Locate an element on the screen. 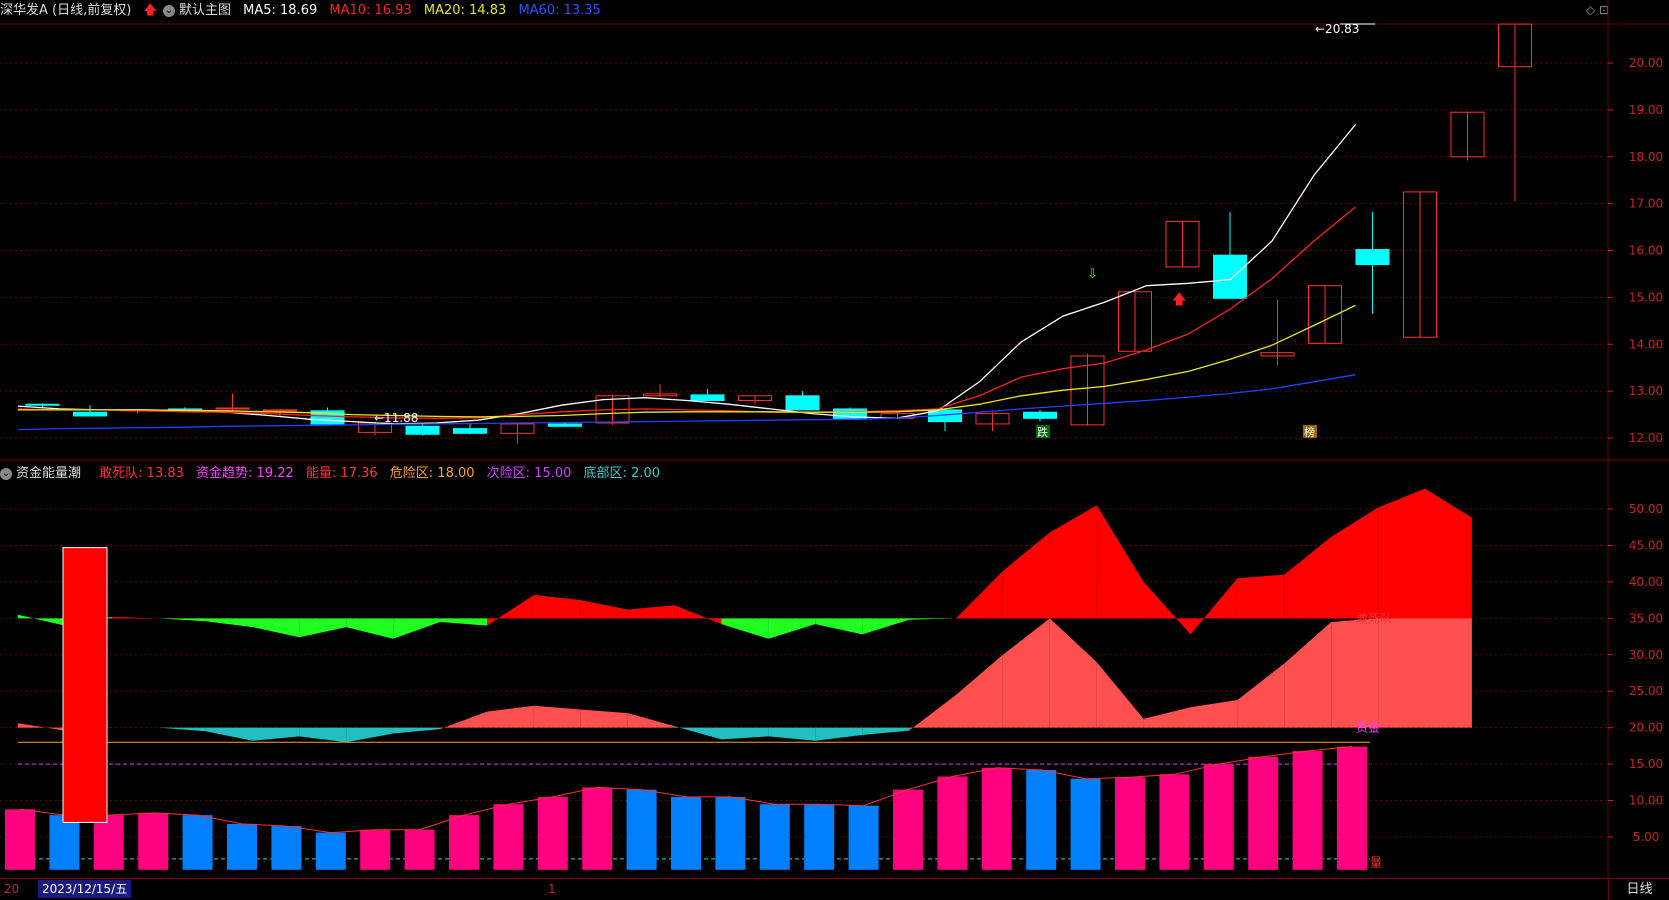  period-button: 日线 is located at coordinates (1638, 889).